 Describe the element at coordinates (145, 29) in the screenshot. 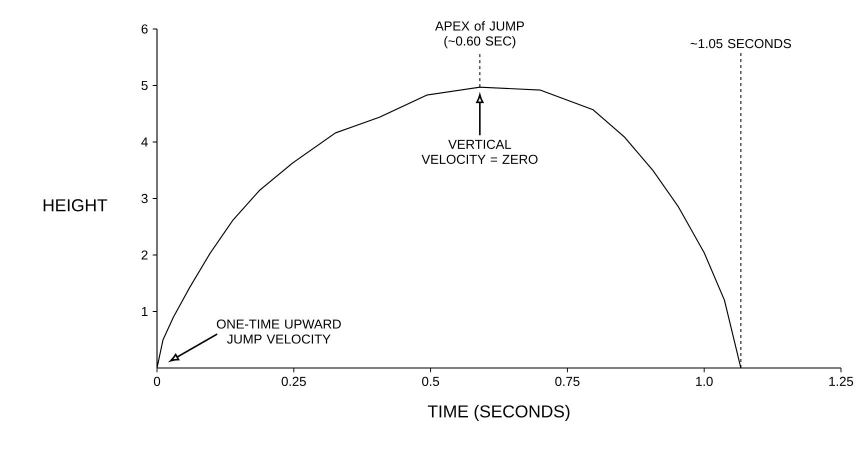

I see `y-tick-label: 6` at that location.